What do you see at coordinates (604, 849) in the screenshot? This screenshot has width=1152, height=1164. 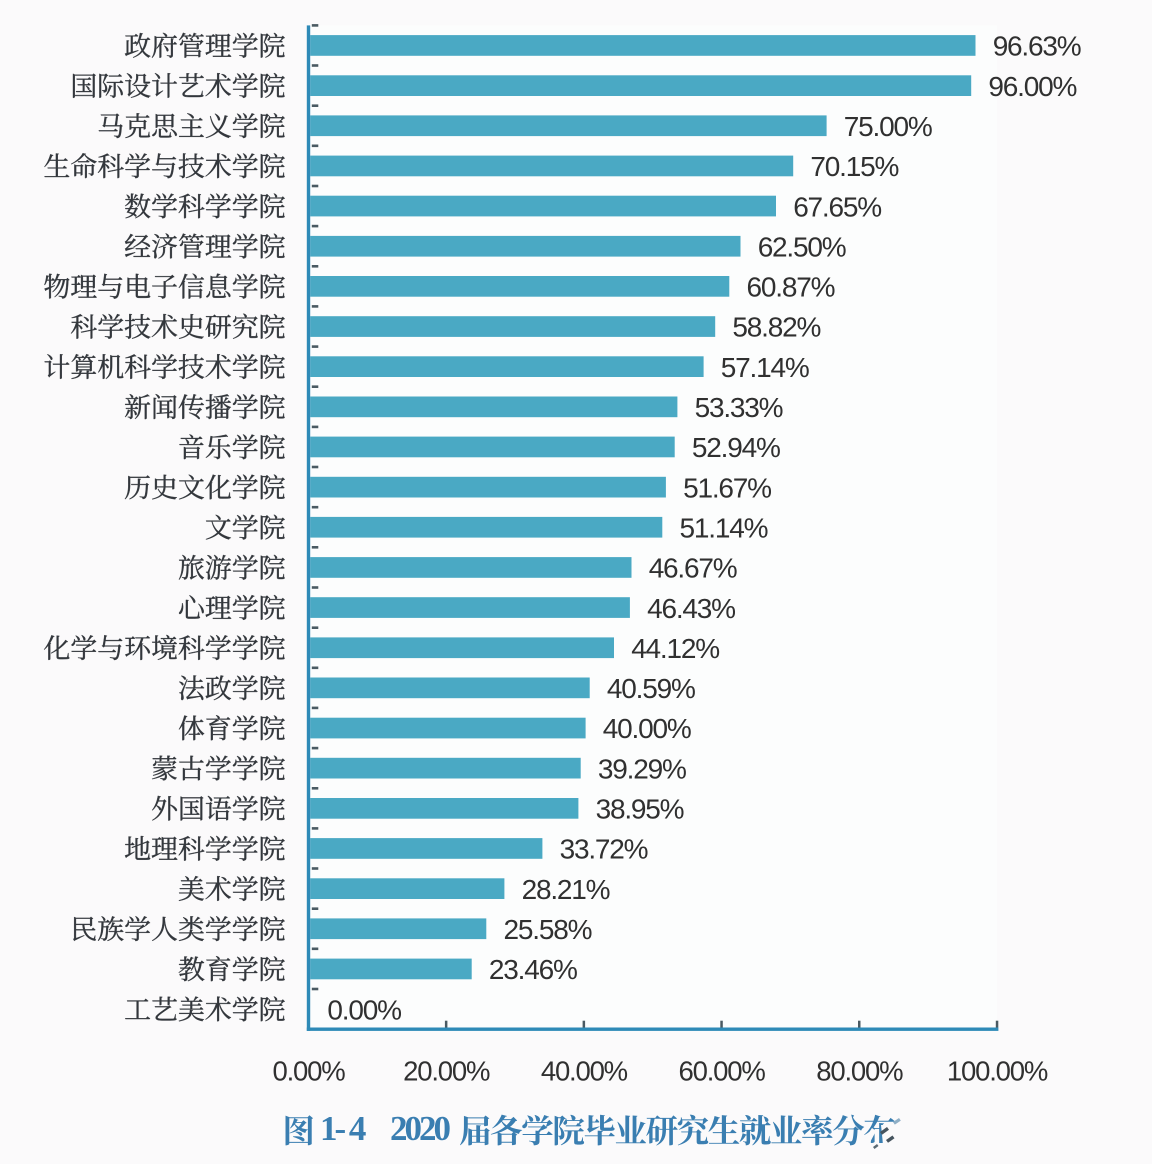 I see `svg-text: 33.72%` at bounding box center [604, 849].